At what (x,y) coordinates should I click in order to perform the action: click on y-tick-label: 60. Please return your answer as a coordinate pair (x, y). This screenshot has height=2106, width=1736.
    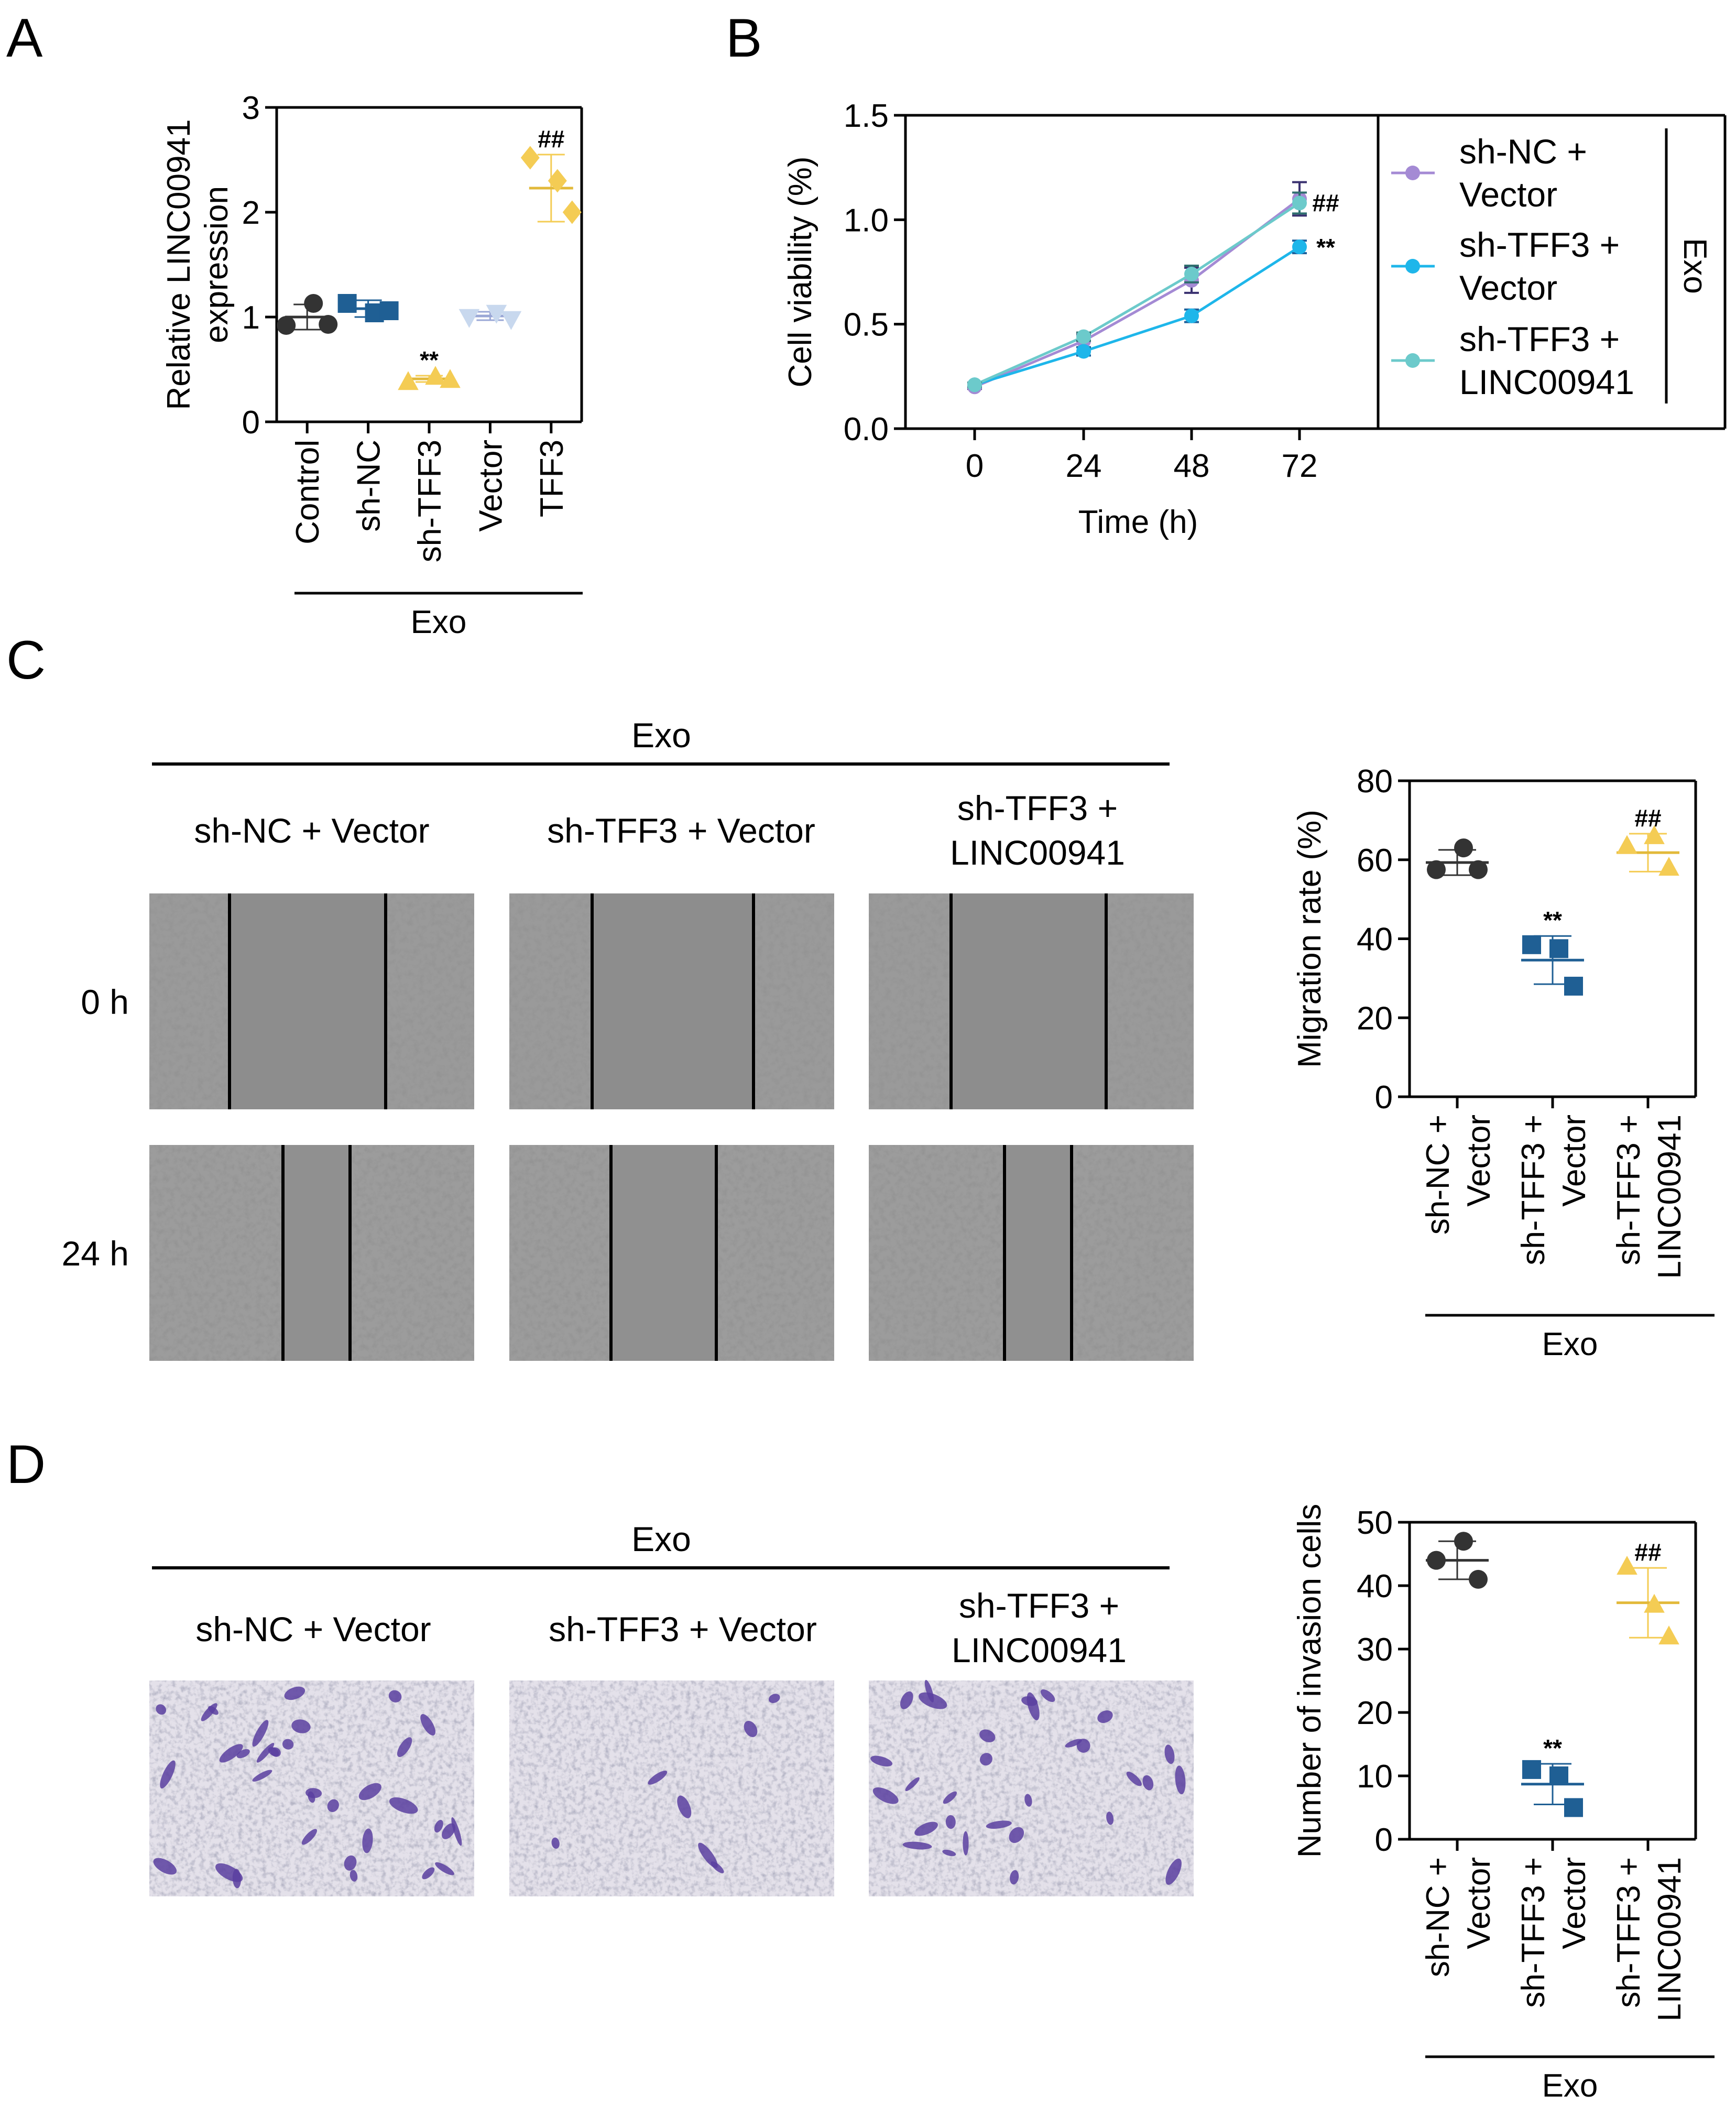
    Looking at the image, I should click on (1375, 861).